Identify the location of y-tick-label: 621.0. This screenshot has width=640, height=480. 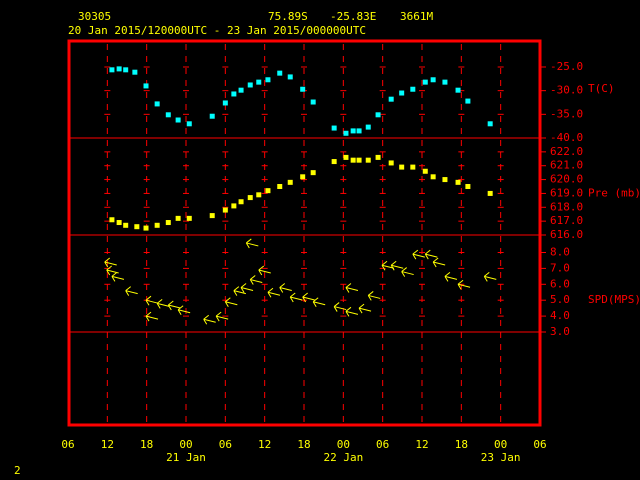
(566, 165).